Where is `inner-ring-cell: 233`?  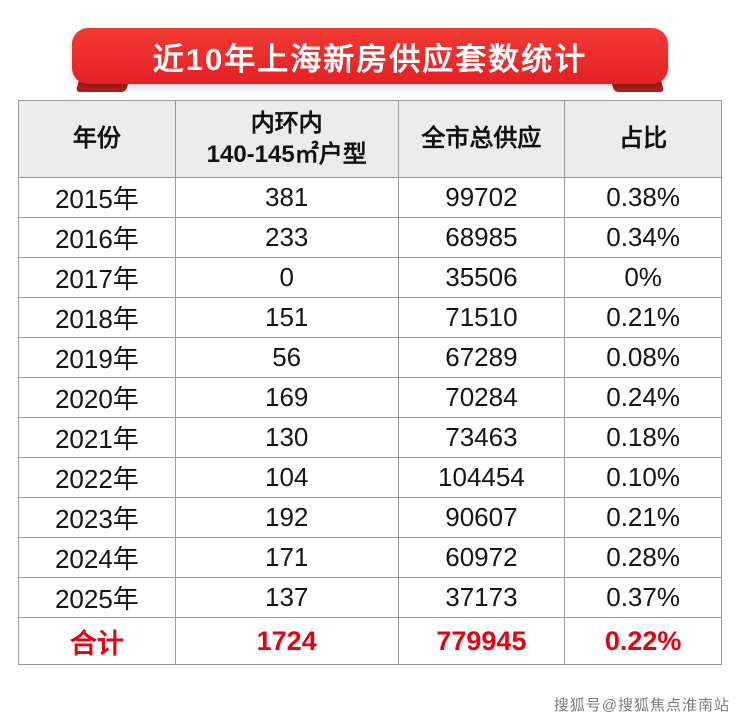 inner-ring-cell: 233 is located at coordinates (286, 237).